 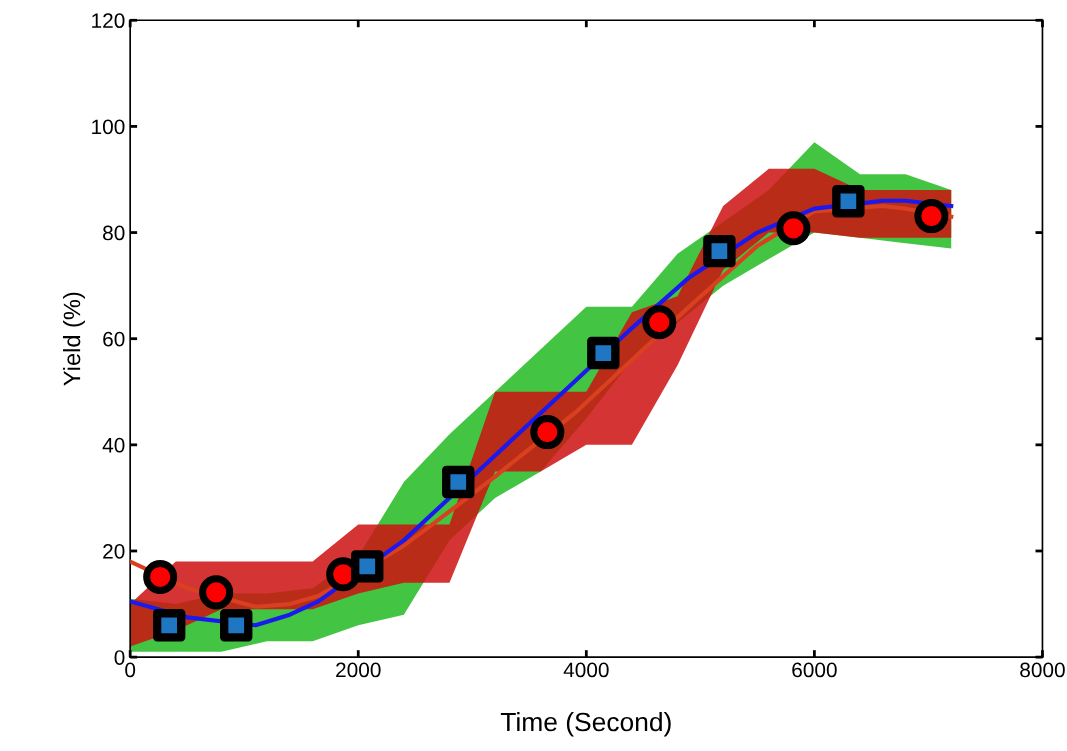 What do you see at coordinates (108, 127) in the screenshot?
I see `y-tick-label: 100` at bounding box center [108, 127].